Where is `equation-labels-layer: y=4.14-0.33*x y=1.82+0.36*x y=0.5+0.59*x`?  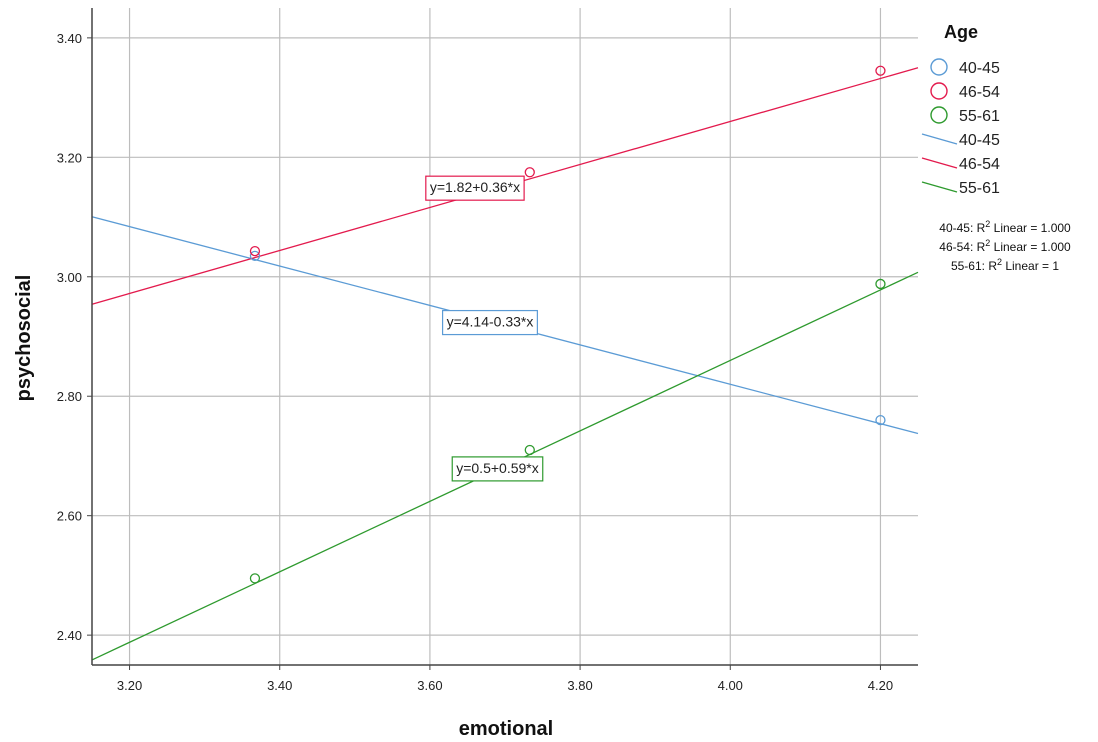
equation-labels-layer: y=4.14-0.33*x y=1.82+0.36*x y=0.5+0.59*x is located at coordinates (484, 328).